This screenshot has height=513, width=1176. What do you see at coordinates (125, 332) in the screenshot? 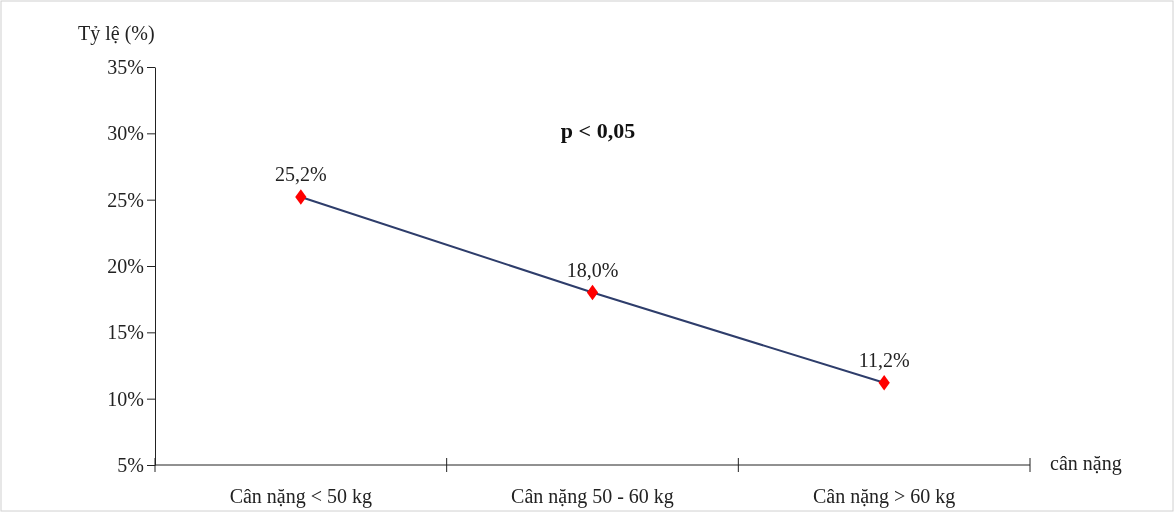
I see `y-tick-label: 15%` at bounding box center [125, 332].